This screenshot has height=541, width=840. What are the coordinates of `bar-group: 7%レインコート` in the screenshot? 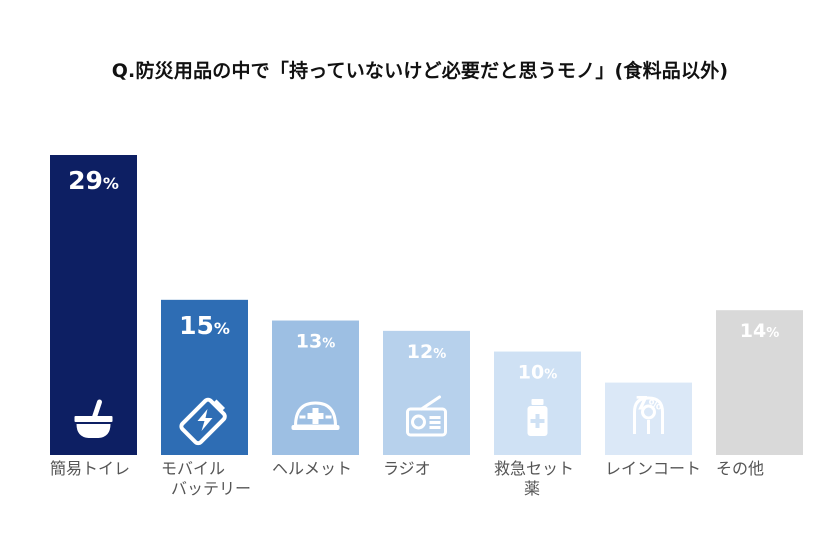 It's located at (653, 430).